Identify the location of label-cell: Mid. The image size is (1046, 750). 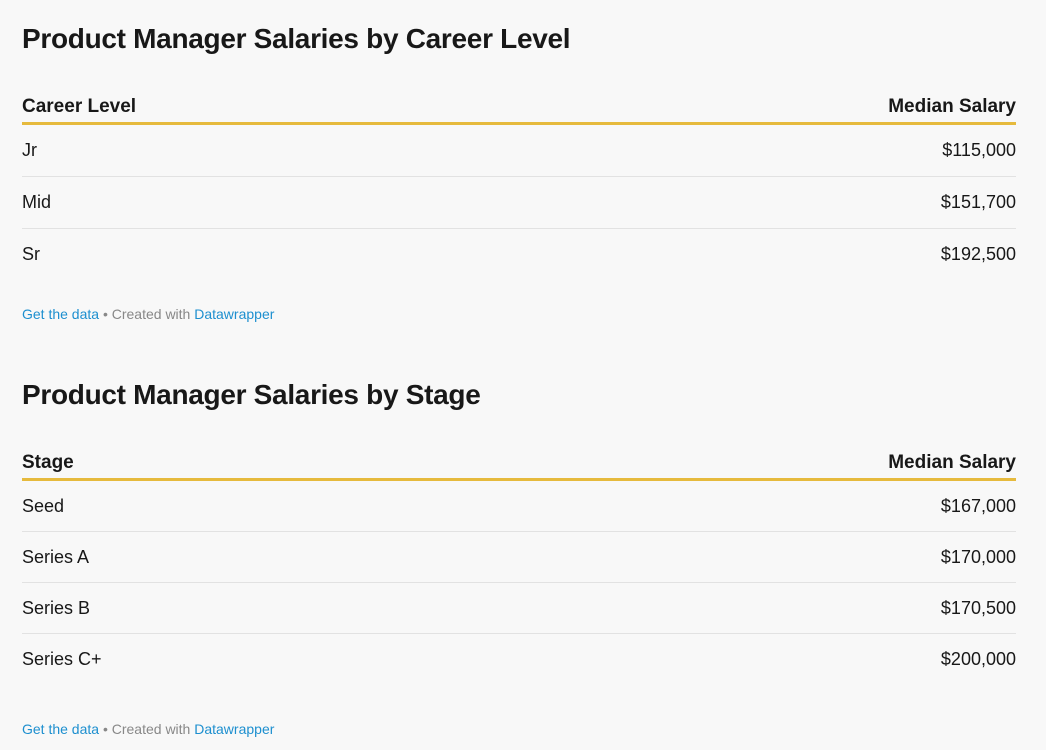
(37, 202).